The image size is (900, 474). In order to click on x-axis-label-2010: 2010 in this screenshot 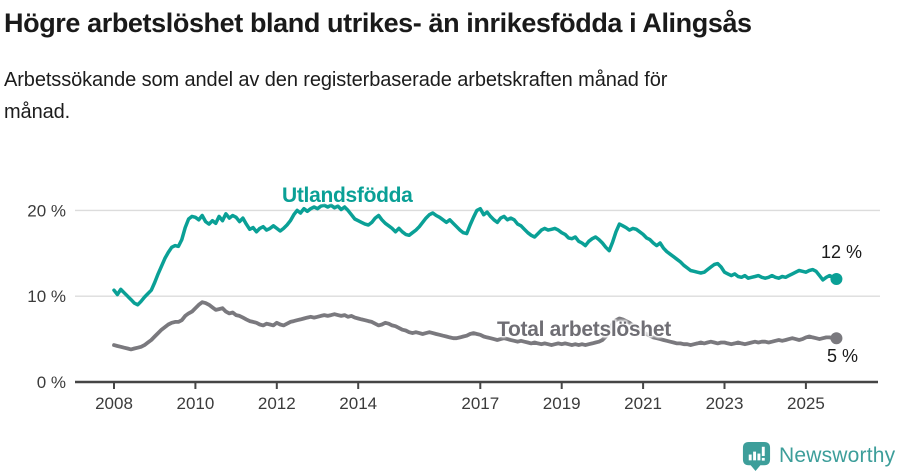, I will do `click(195, 403)`.